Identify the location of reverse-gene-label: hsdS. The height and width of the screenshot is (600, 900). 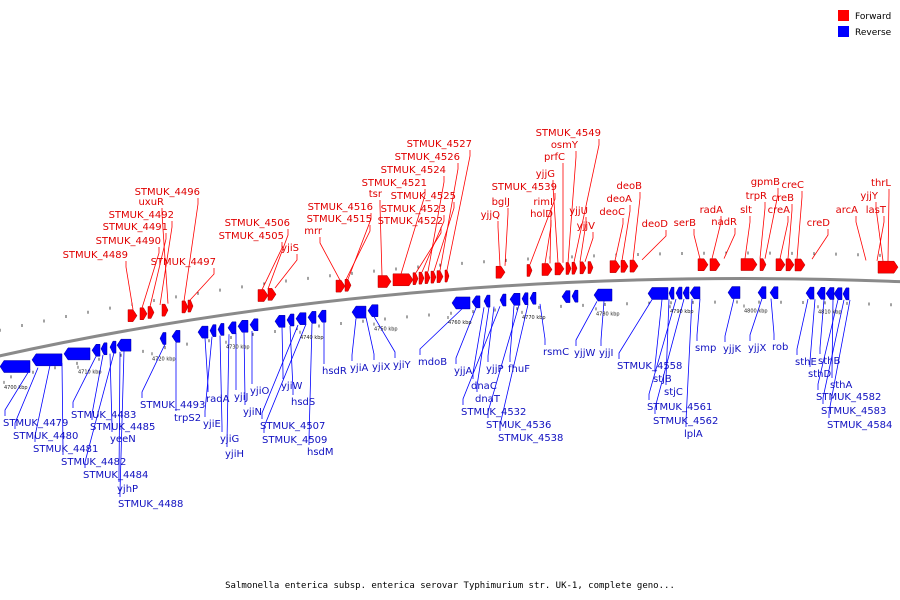
(303, 402).